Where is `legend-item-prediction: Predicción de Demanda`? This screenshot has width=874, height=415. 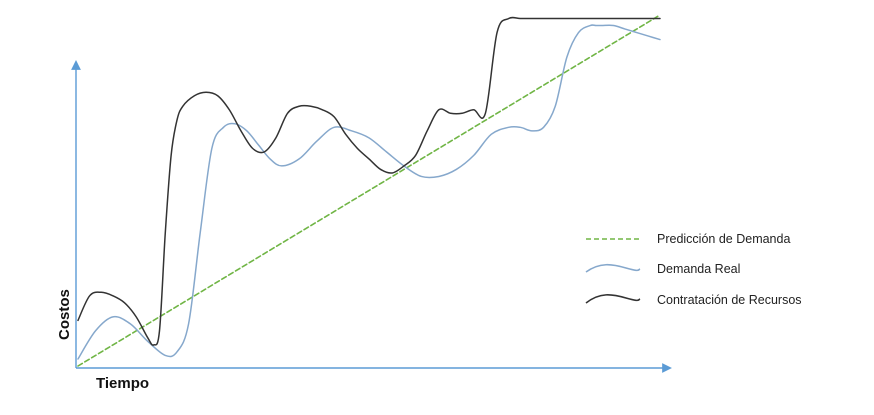 legend-item-prediction: Predicción de Demanda is located at coordinates (688, 239).